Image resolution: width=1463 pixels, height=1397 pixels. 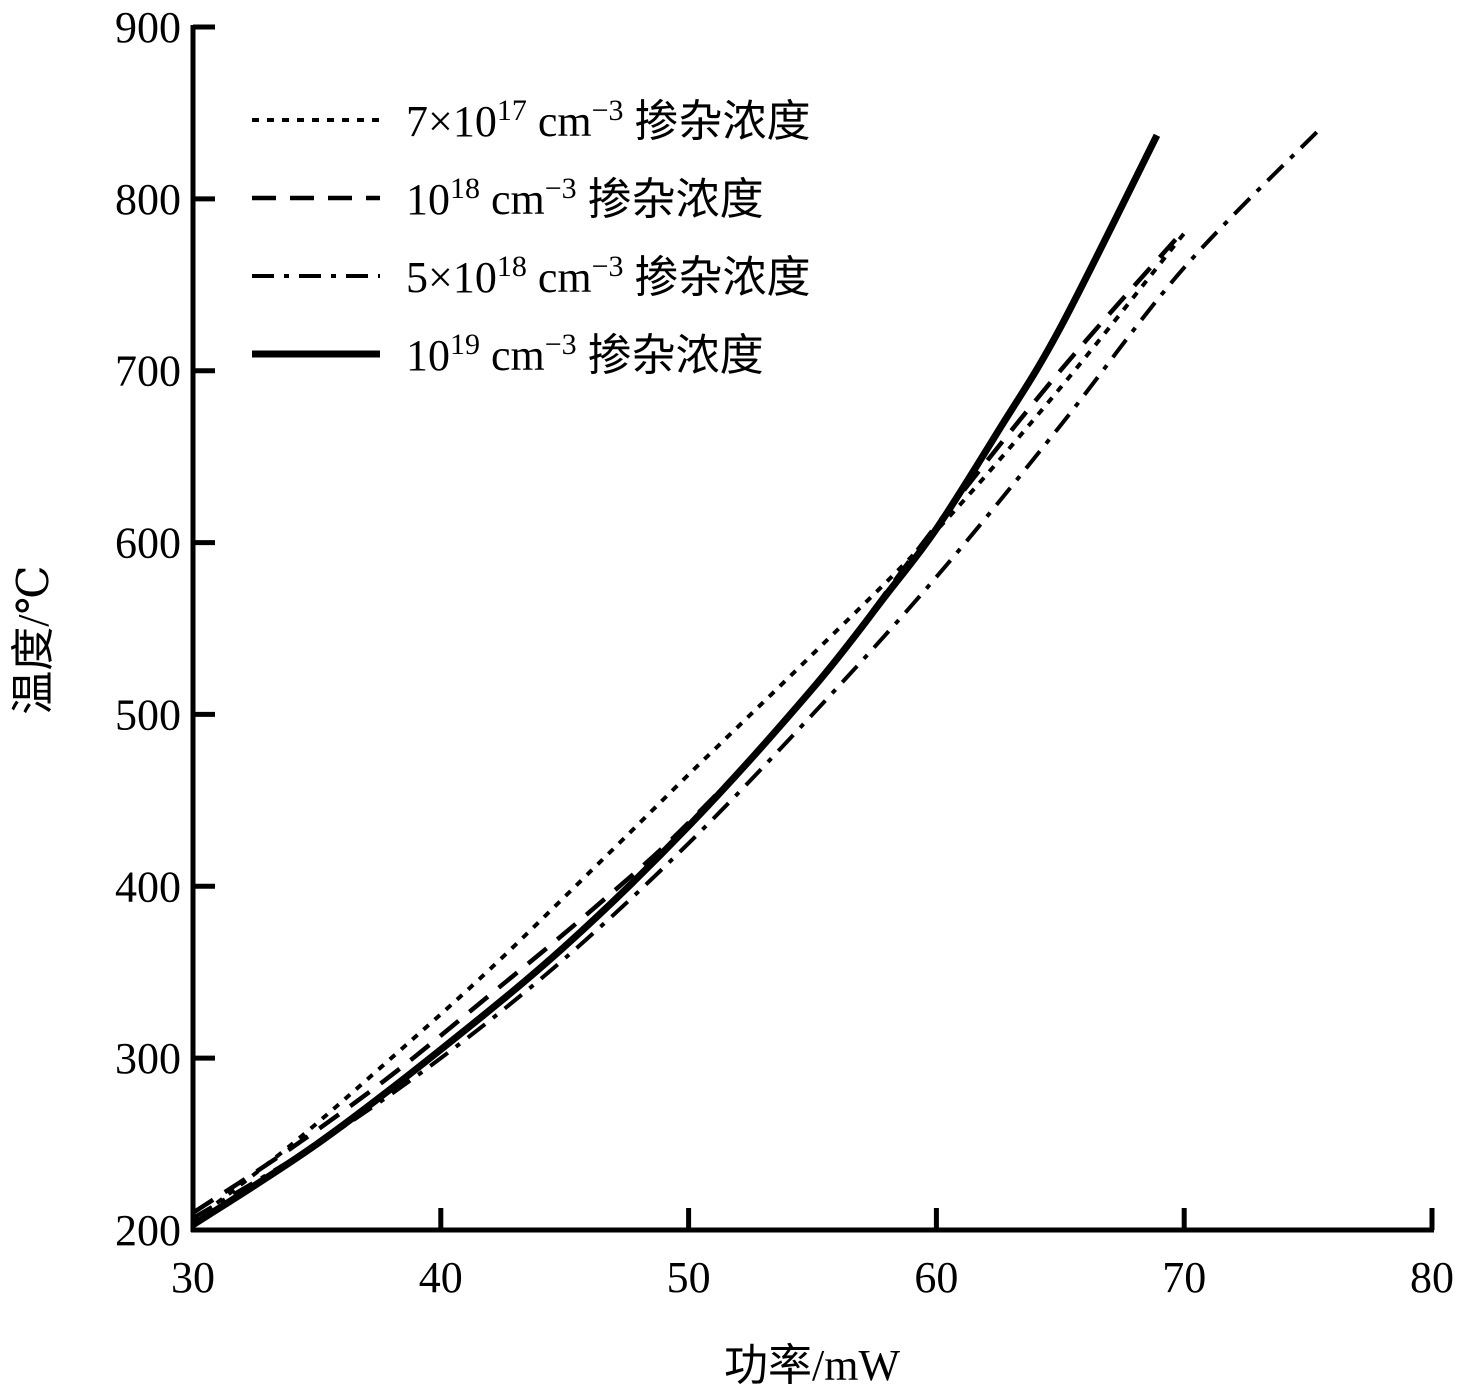 I want to click on x-tick-label: 30, so click(x=193, y=1277).